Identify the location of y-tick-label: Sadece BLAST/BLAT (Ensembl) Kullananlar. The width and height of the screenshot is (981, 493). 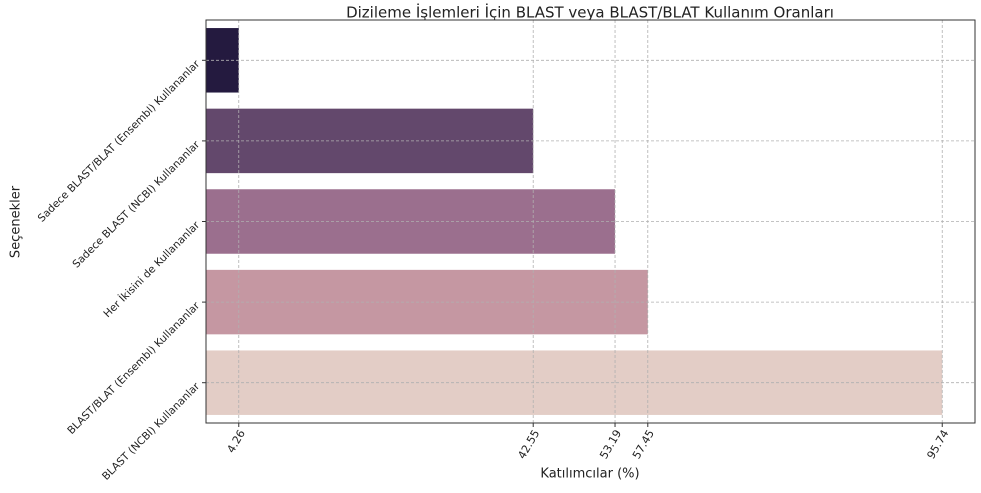
(119, 141).